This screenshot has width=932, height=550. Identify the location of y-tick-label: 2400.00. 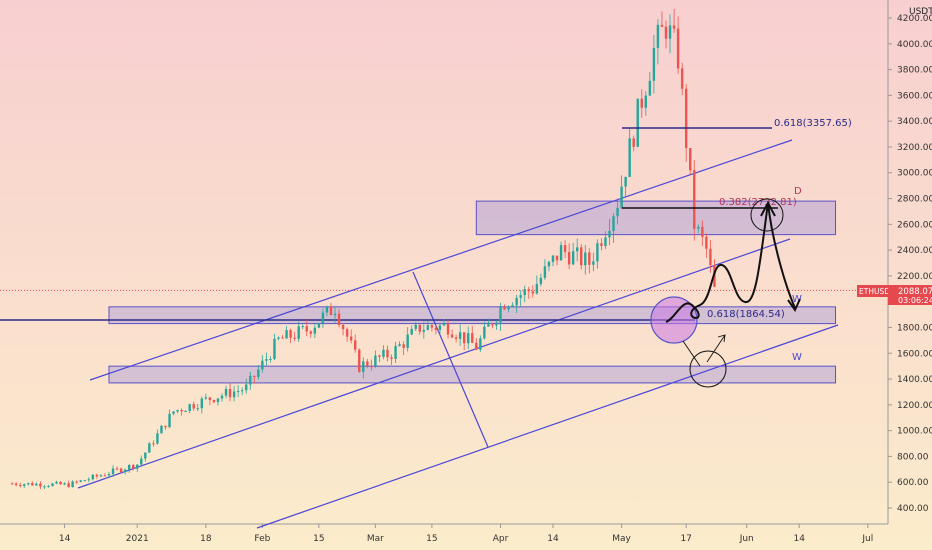
(914, 251).